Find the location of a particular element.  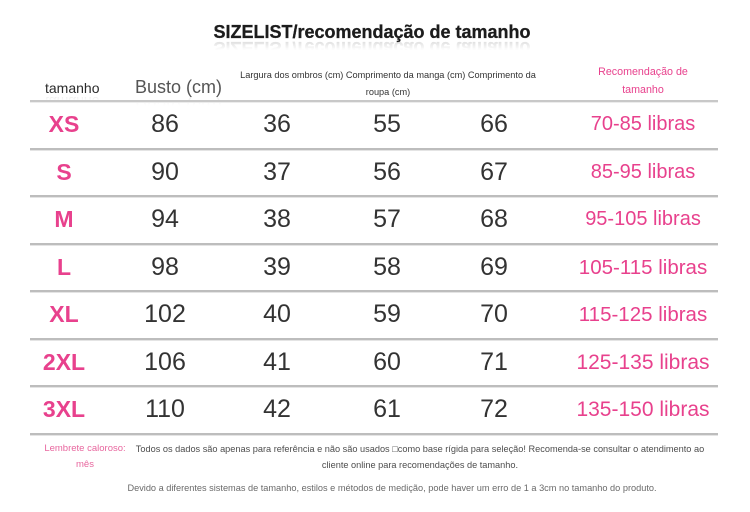

shoulder-value: 37 is located at coordinates (277, 171).